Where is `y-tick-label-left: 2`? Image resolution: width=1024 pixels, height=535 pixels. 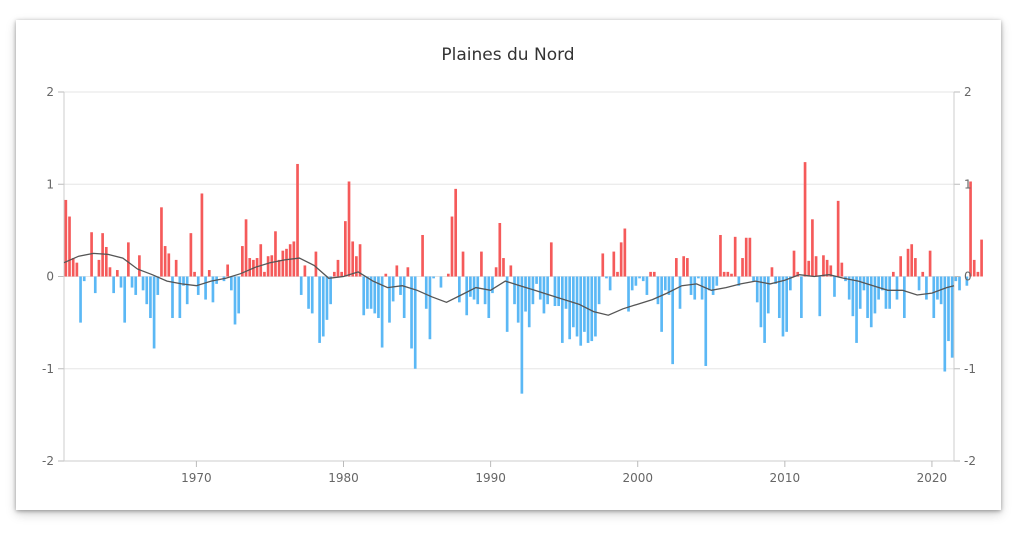 y-tick-label-left: 2 is located at coordinates (50, 92).